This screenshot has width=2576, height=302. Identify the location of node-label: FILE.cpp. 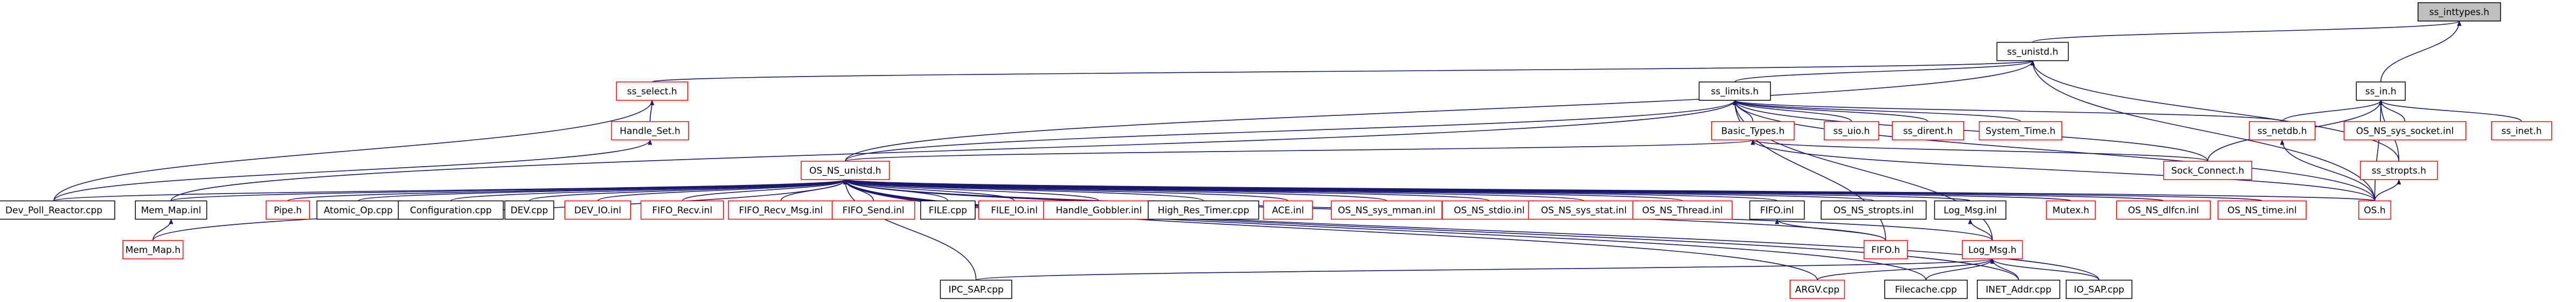
(948, 210).